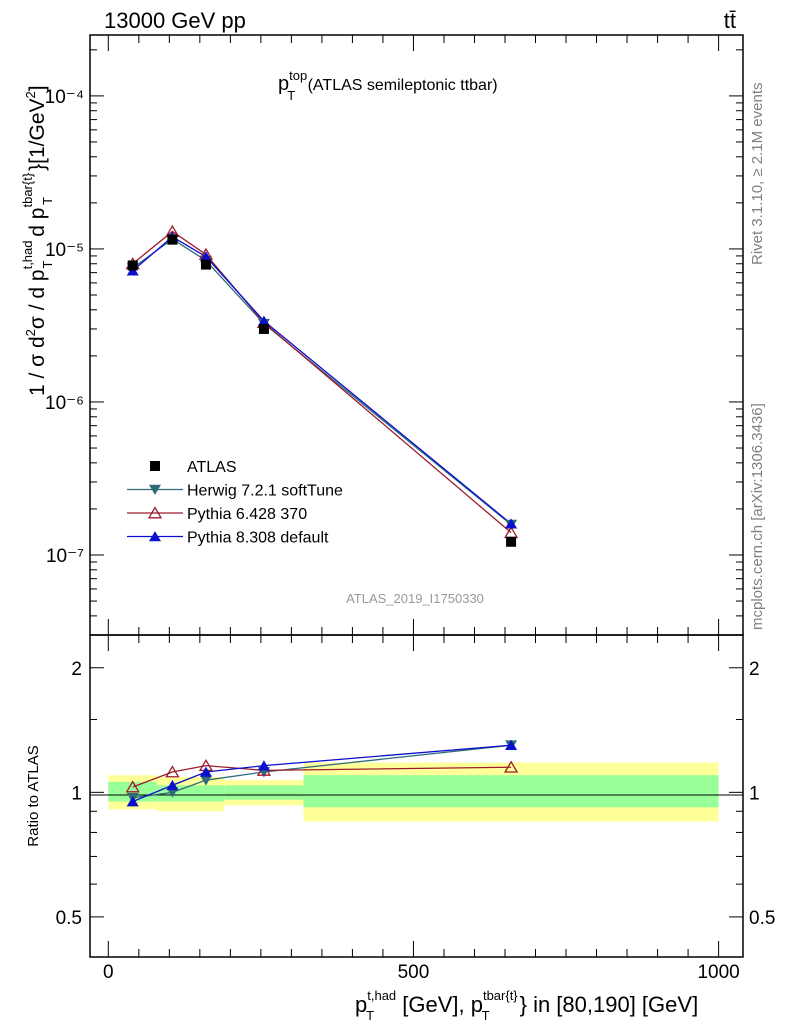  I want to click on analysis-id: ATLAS_2019_I1750330, so click(415, 598).